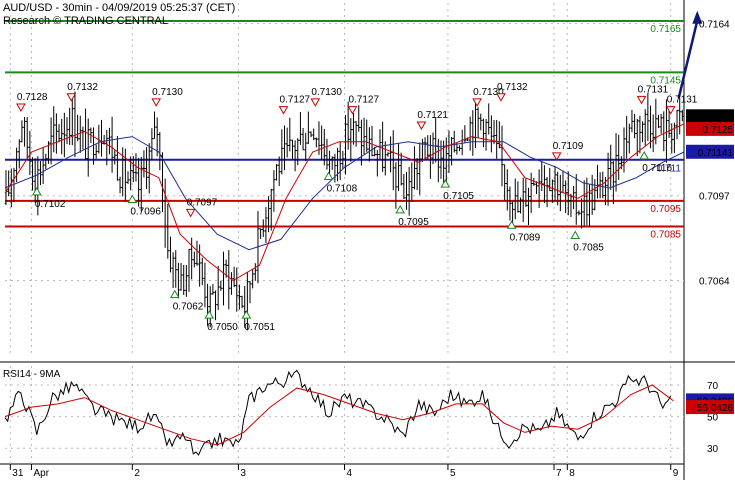 The width and height of the screenshot is (735, 480). I want to click on forecast-arrow-shaft, so click(688, 59).